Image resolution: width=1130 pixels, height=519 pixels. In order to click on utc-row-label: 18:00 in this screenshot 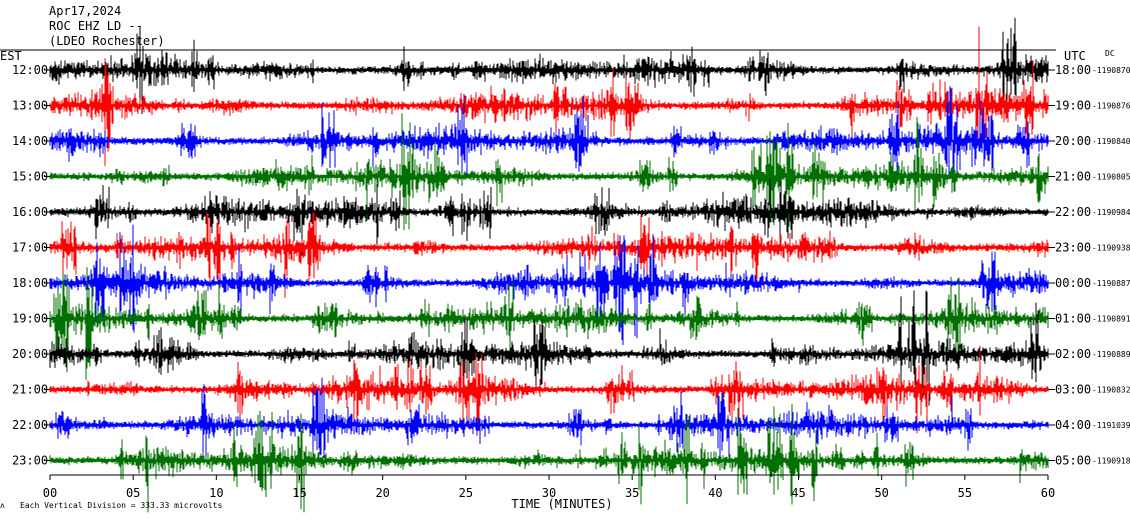, I will do `click(1073, 70)`.